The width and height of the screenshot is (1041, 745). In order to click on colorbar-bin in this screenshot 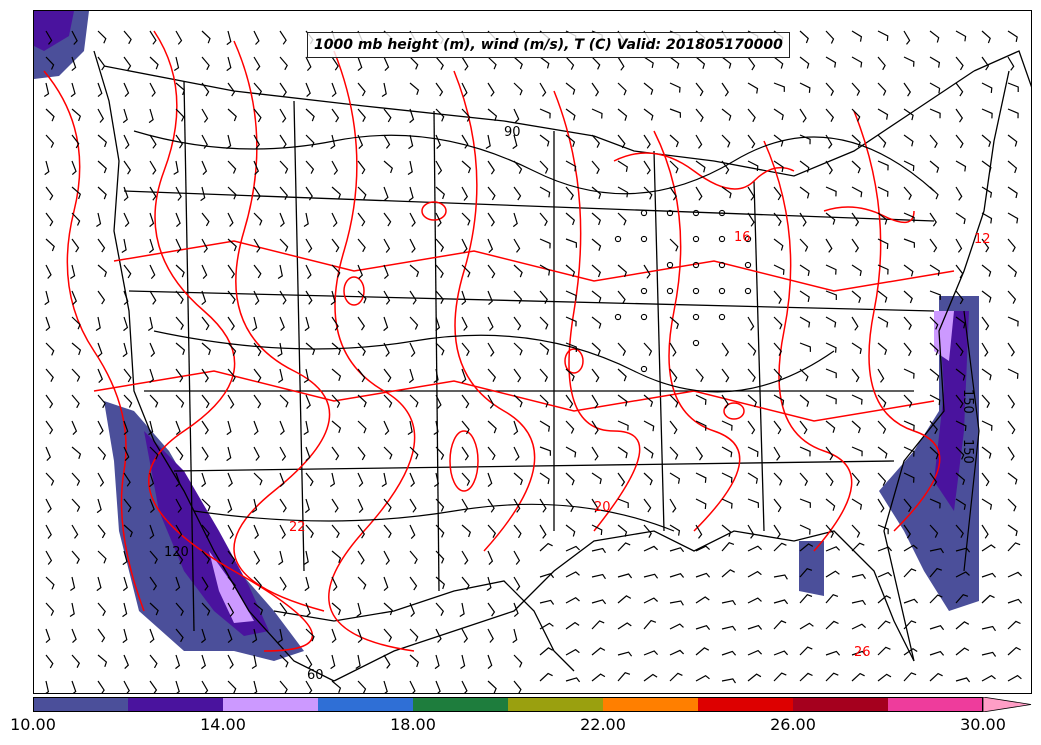, I will do `click(366, 704)`.